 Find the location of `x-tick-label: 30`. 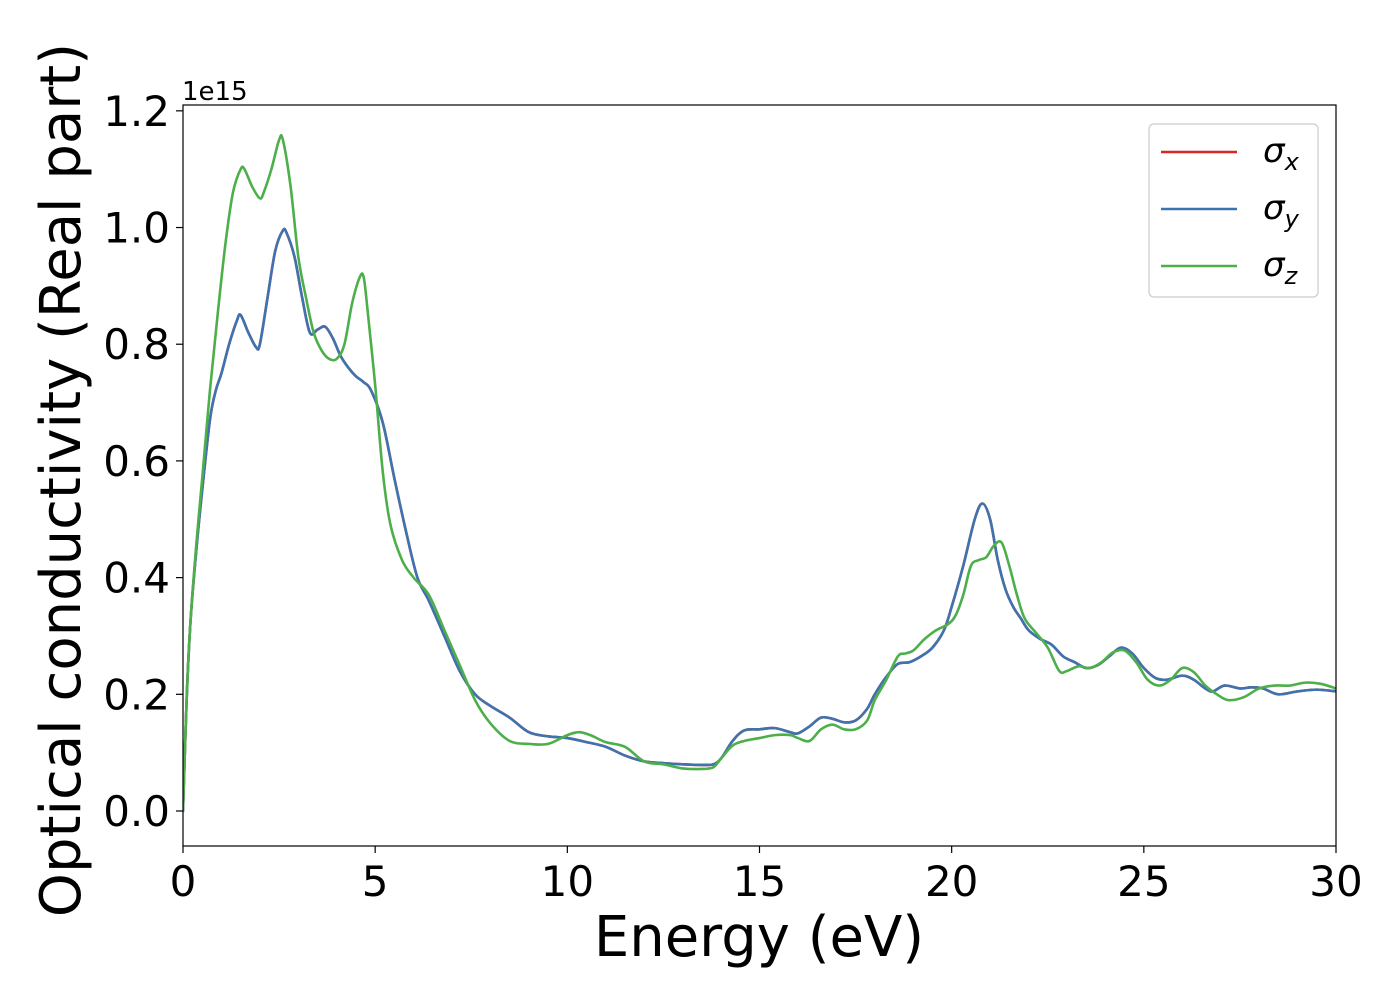

x-tick-label: 30 is located at coordinates (1335, 881).